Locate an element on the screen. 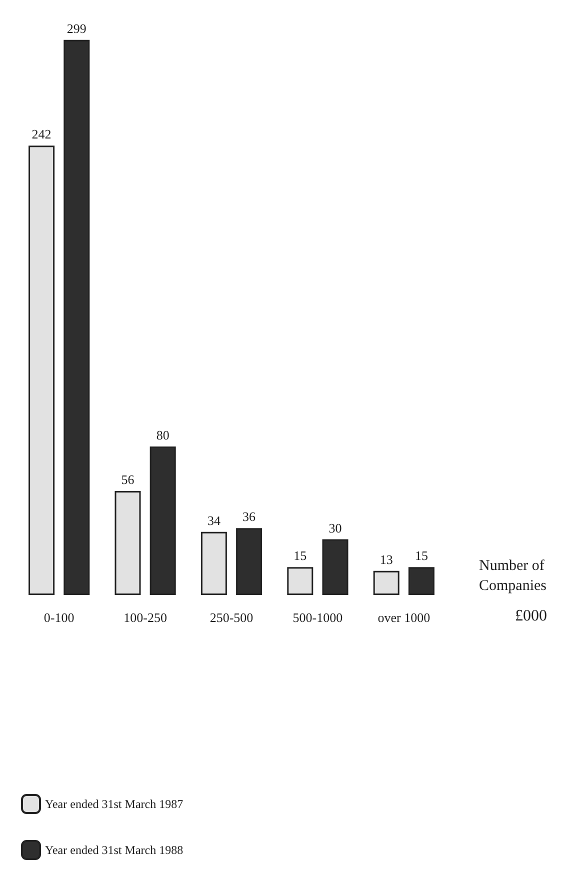 This screenshot has width=585, height=893. y-axis-title: Number of Companies is located at coordinates (513, 576).